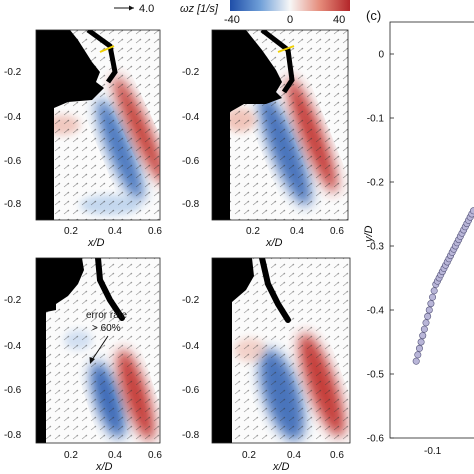 The image size is (474, 474). I want to click on panel-d-ytick-4: -0.8, so click(191, 435).